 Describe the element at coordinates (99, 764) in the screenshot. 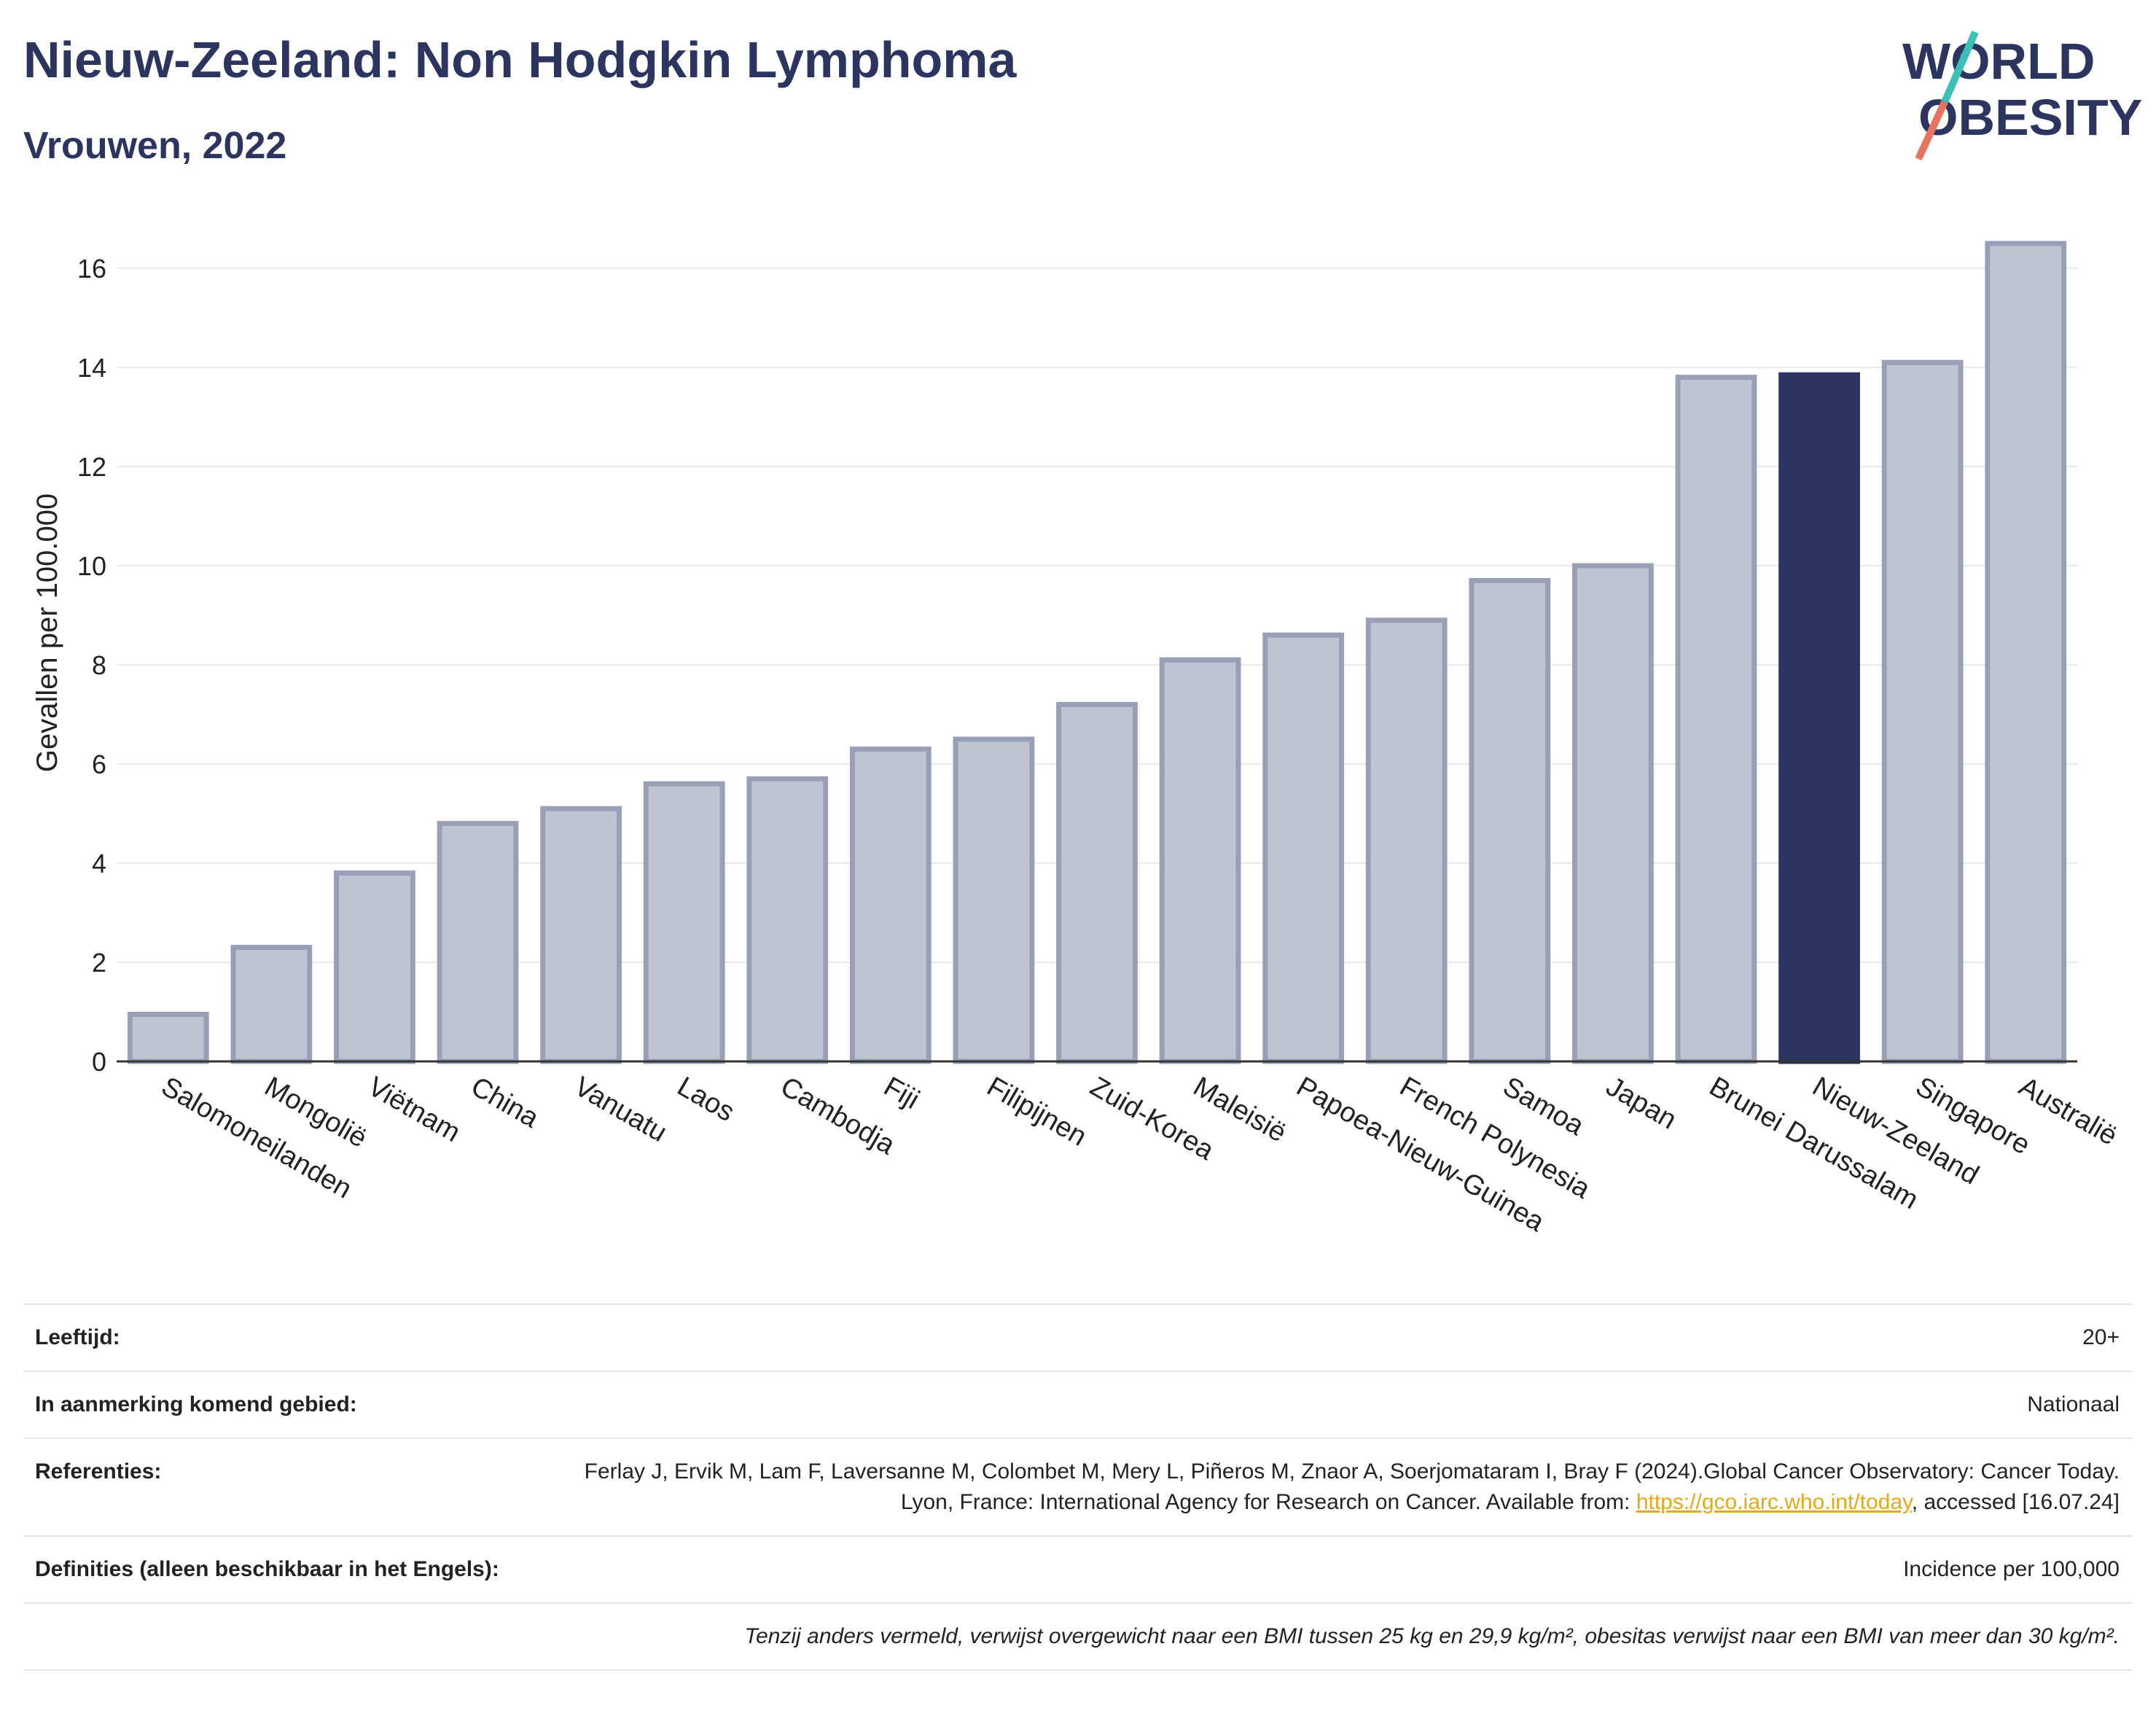

I see `y-tick-label: 6` at that location.